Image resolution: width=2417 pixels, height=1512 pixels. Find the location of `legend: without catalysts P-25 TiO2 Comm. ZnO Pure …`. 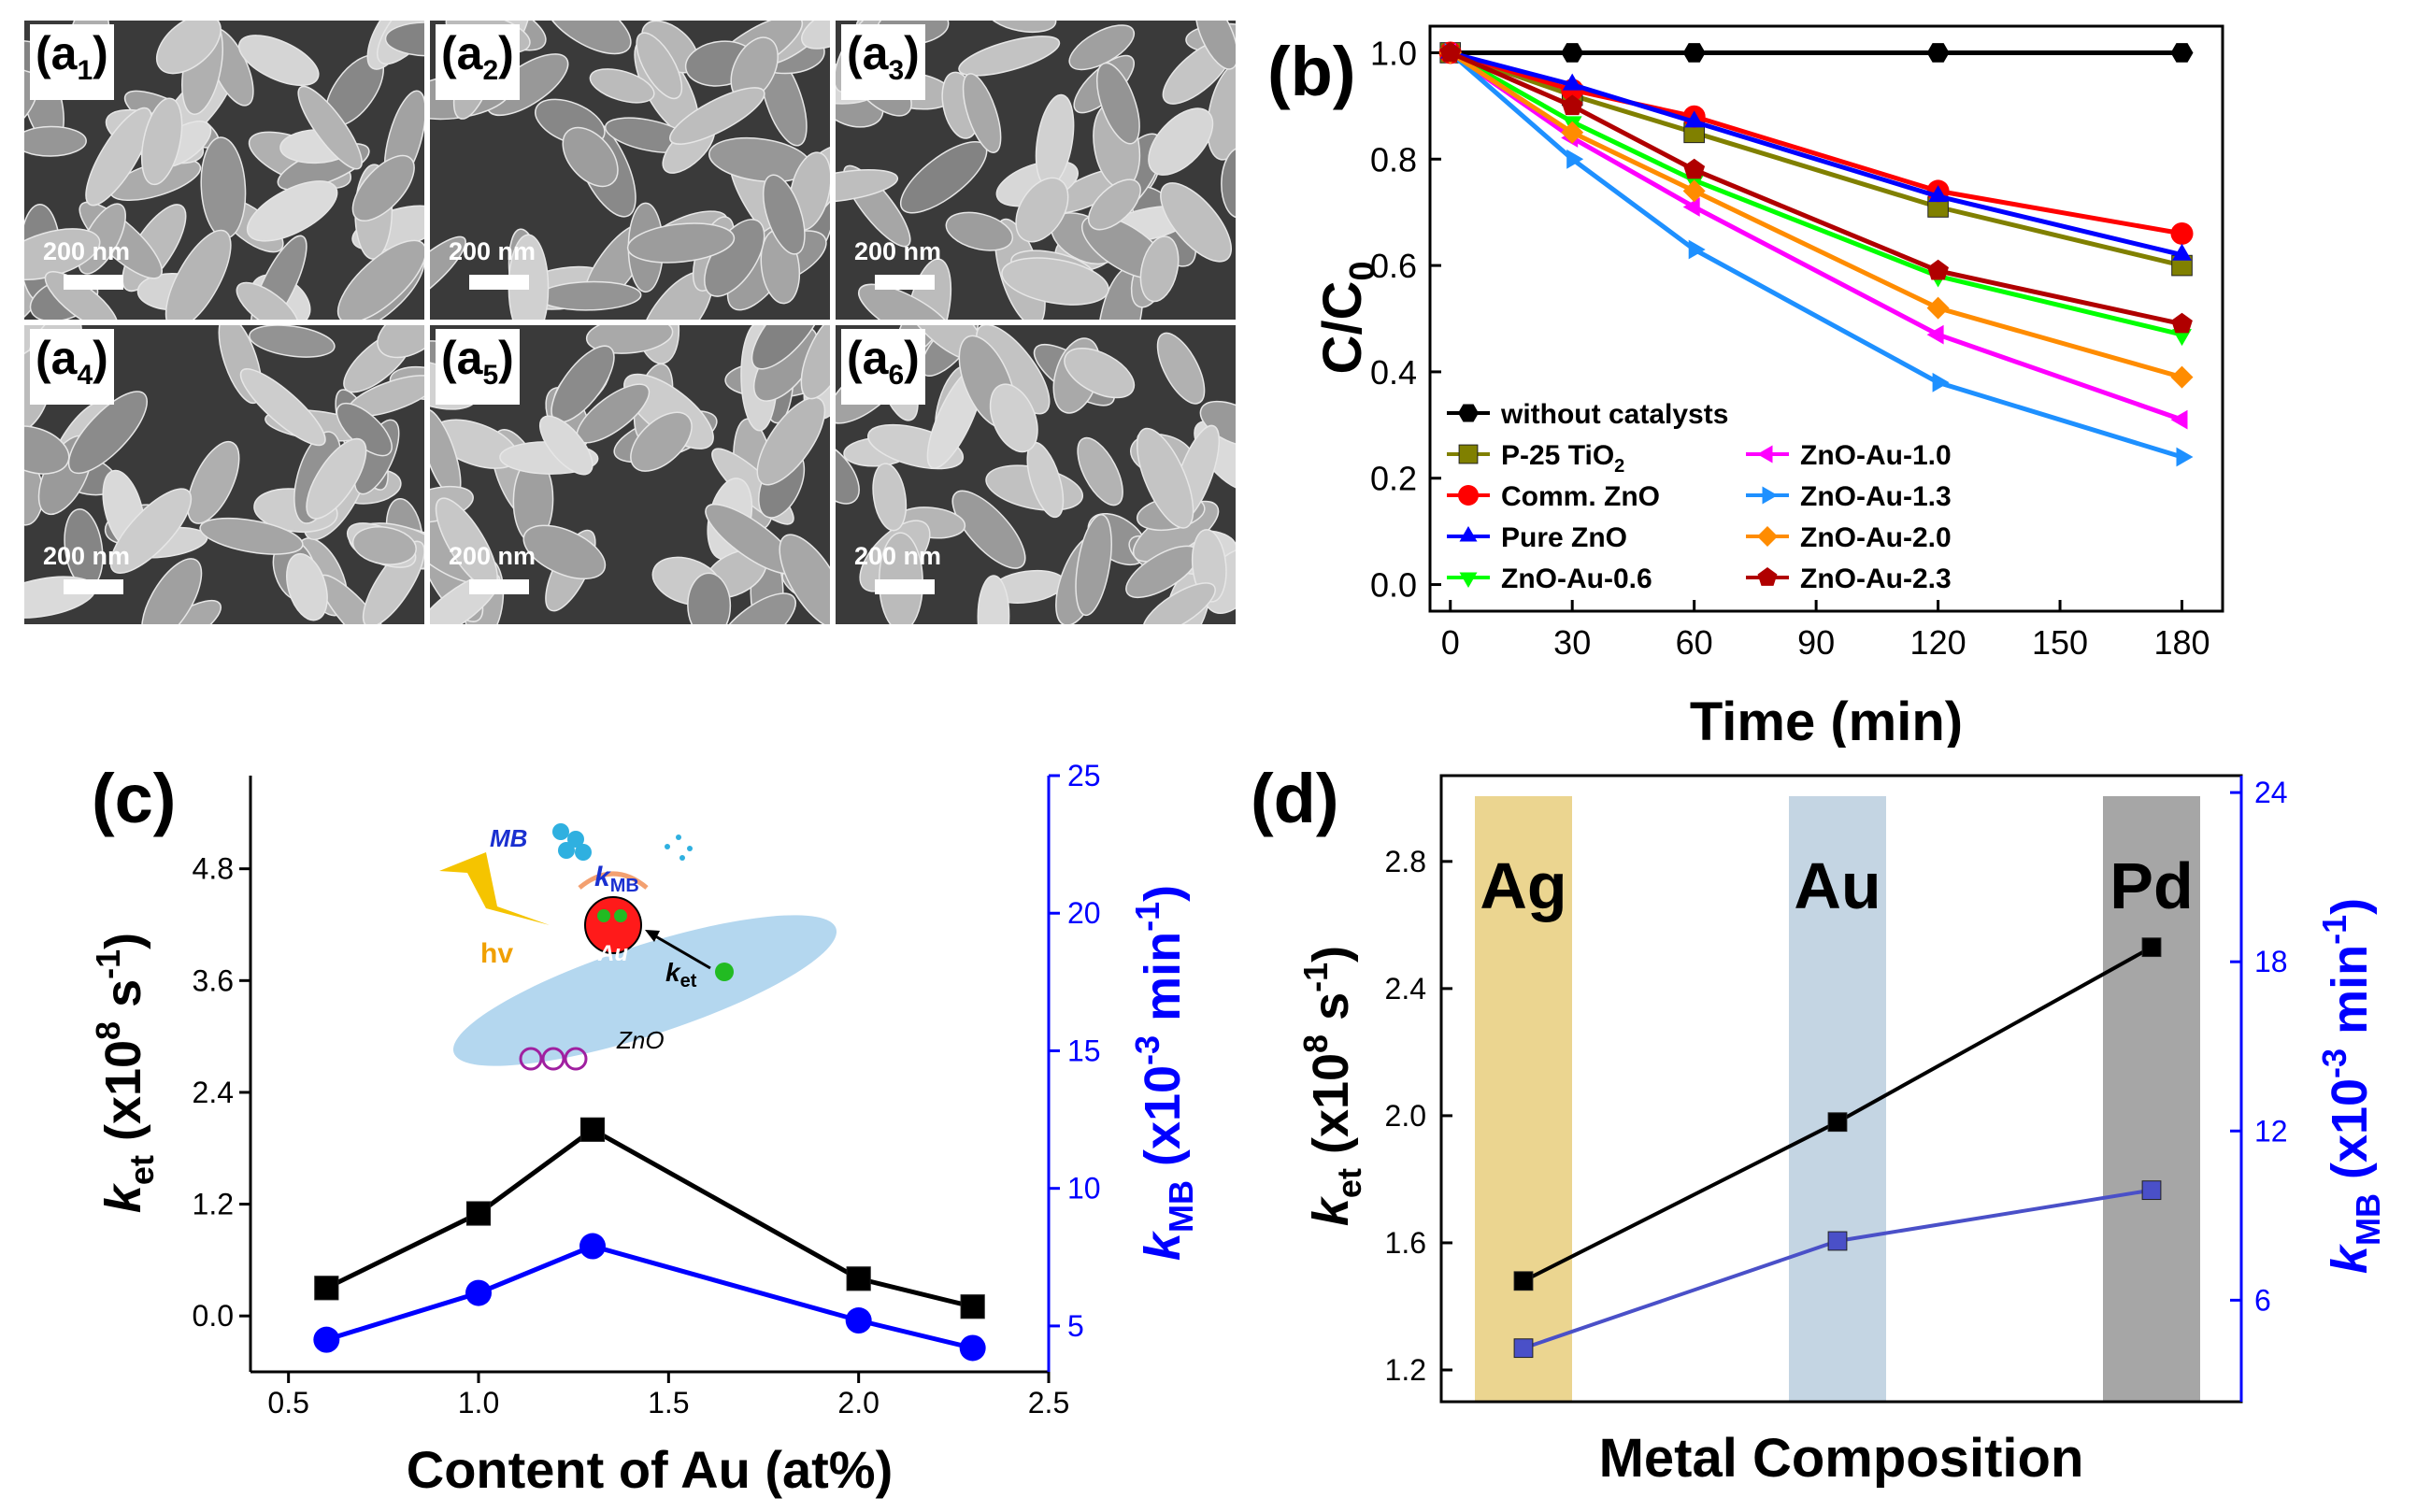

legend: without catalysts P-25 TiO2 Comm. ZnO Pure … is located at coordinates (1699, 496).